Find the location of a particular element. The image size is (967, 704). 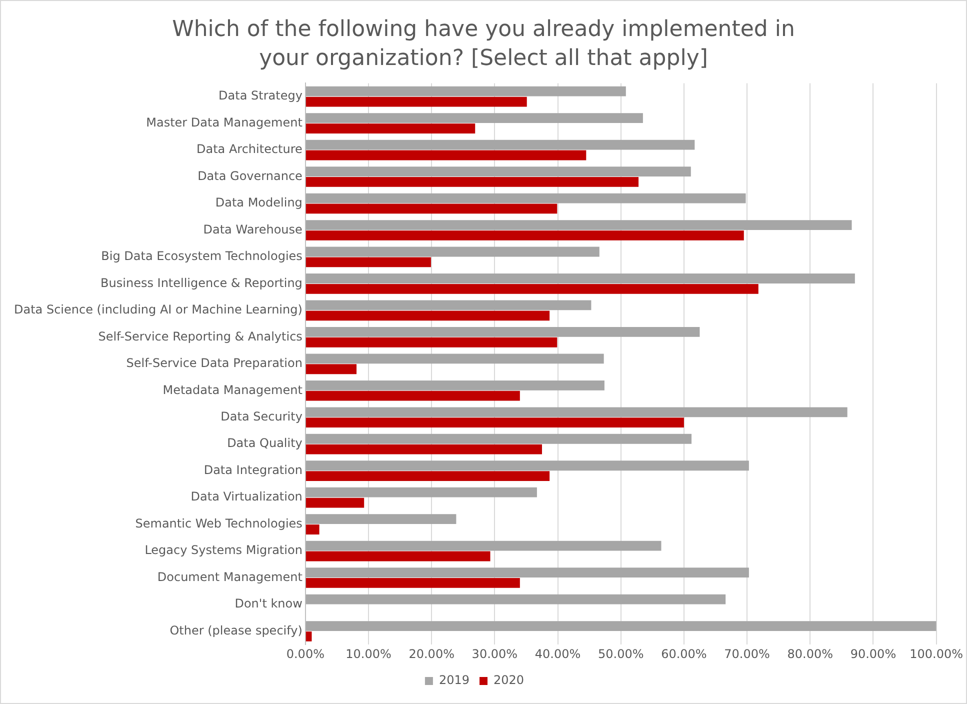

y-tick-label: Don't know is located at coordinates (268, 603).